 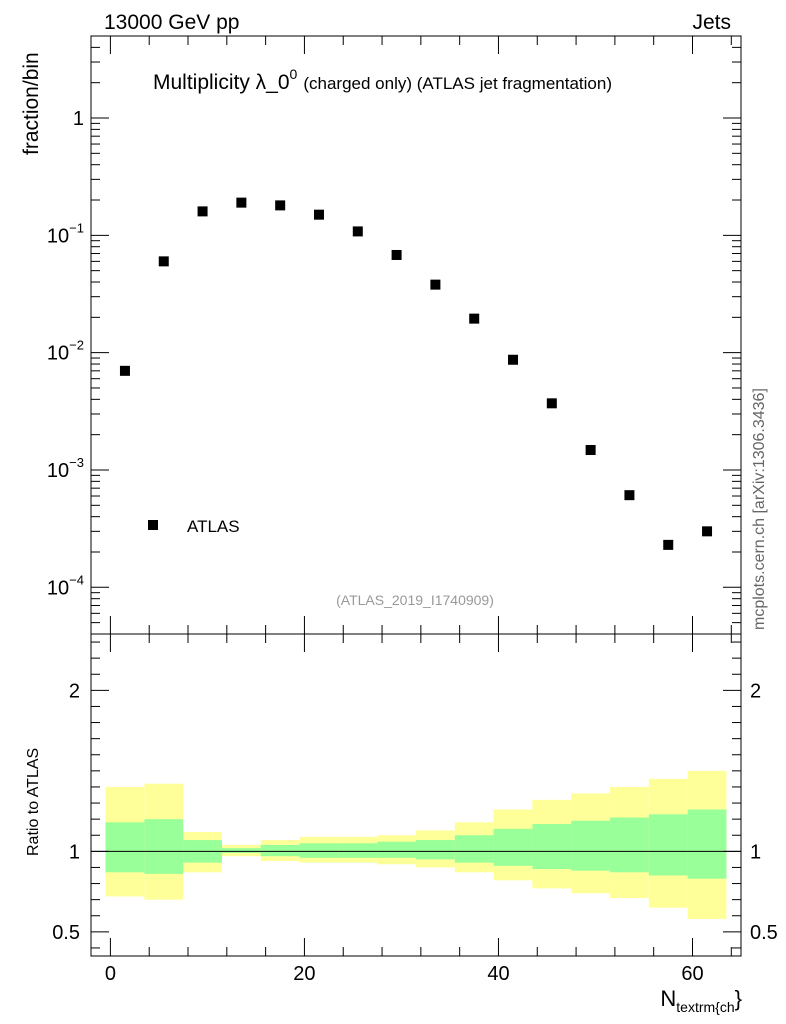 I want to click on chart-title-main: Multiplicity λ_0, so click(x=221, y=82).